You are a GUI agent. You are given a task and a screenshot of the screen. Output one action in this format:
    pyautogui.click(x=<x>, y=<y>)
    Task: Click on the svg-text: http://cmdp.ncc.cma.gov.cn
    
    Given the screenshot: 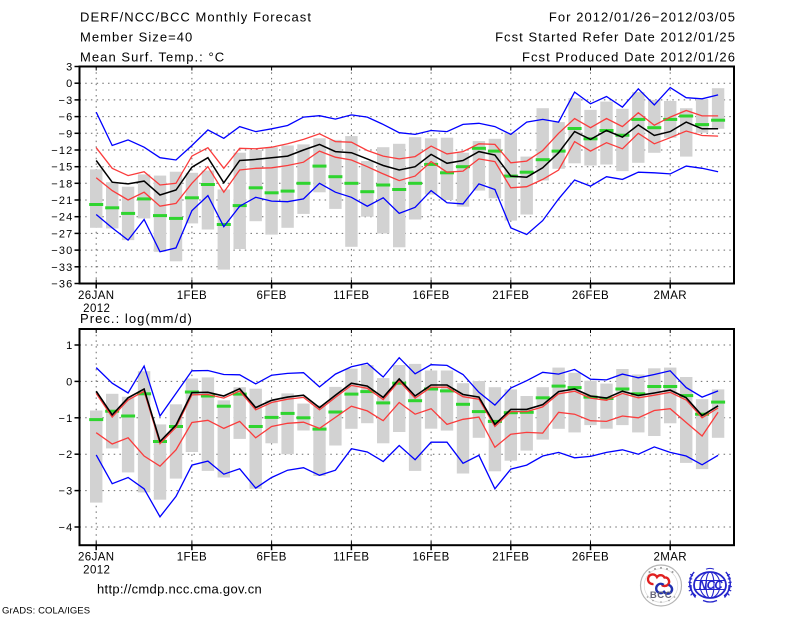 What is the action you would take?
    pyautogui.click(x=179, y=589)
    